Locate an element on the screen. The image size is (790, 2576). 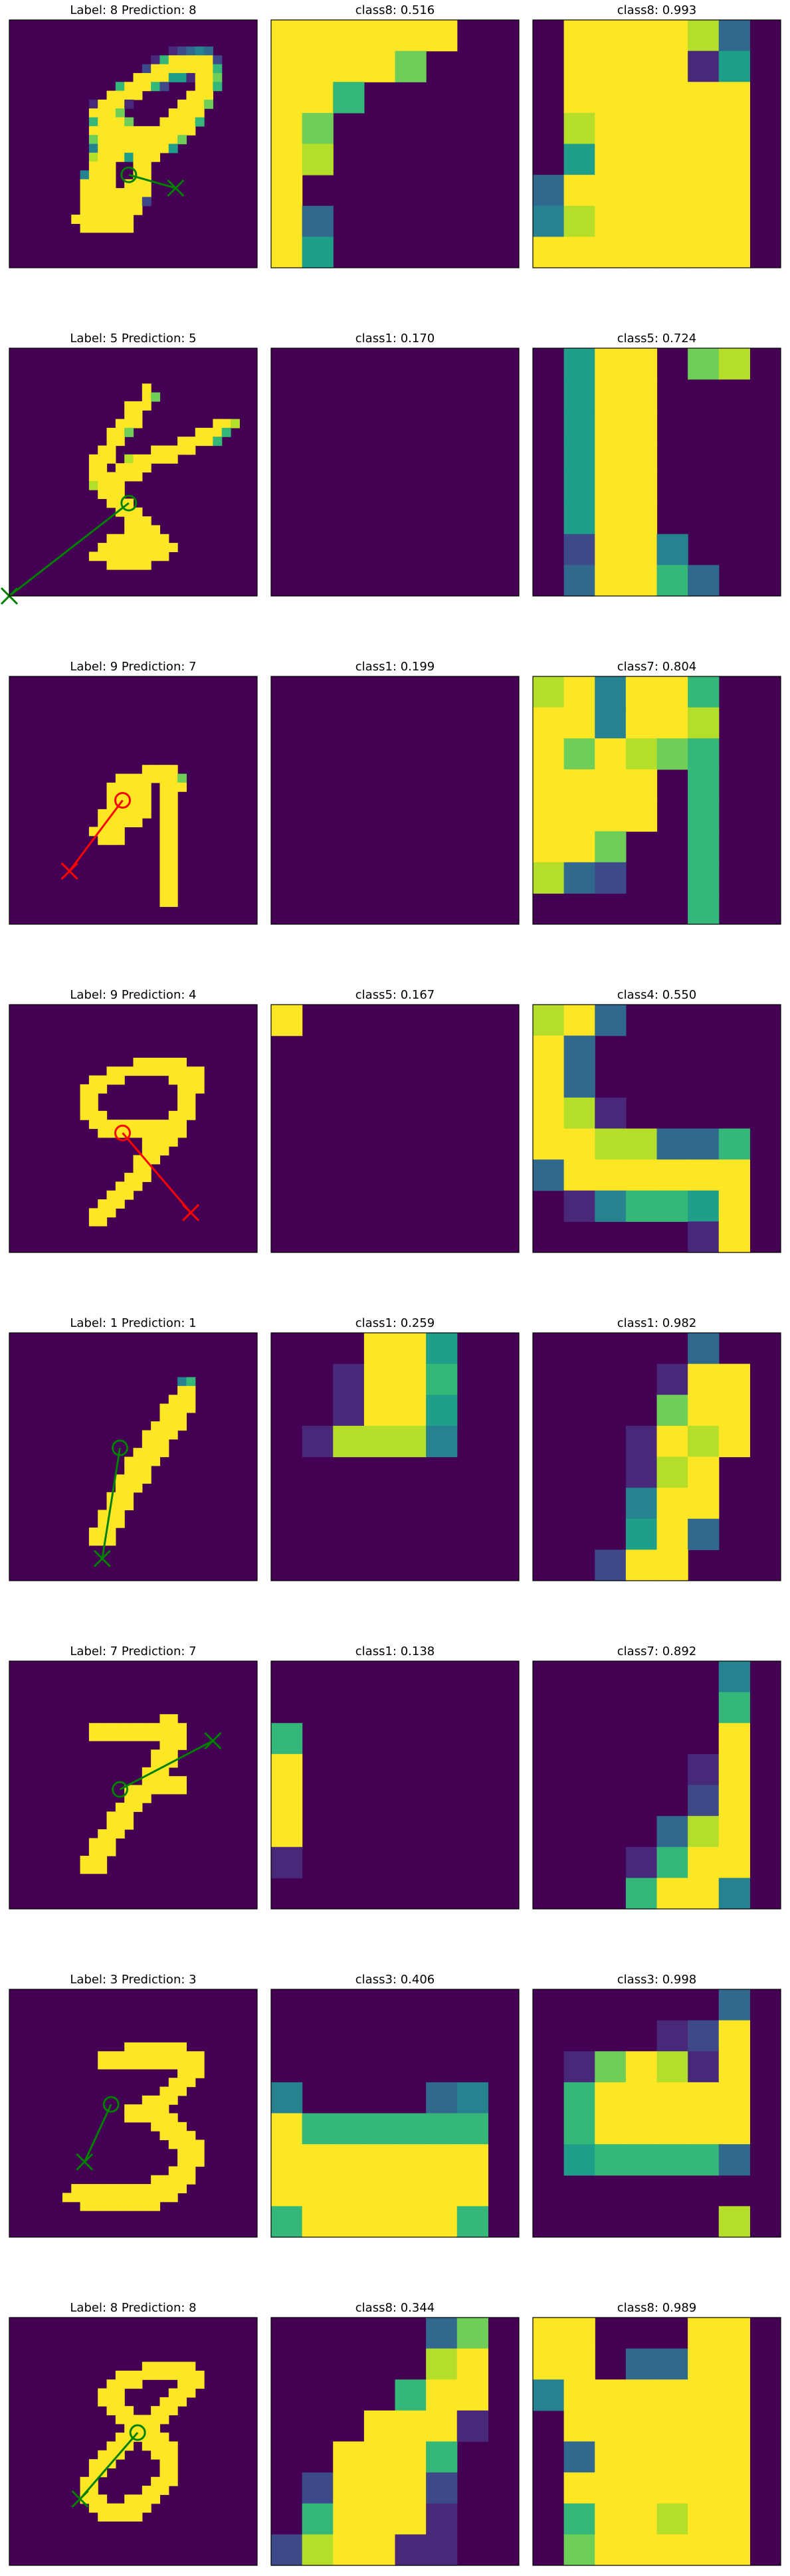
panel-title: Label: 8 Prediction: 8 is located at coordinates (133, 2308).